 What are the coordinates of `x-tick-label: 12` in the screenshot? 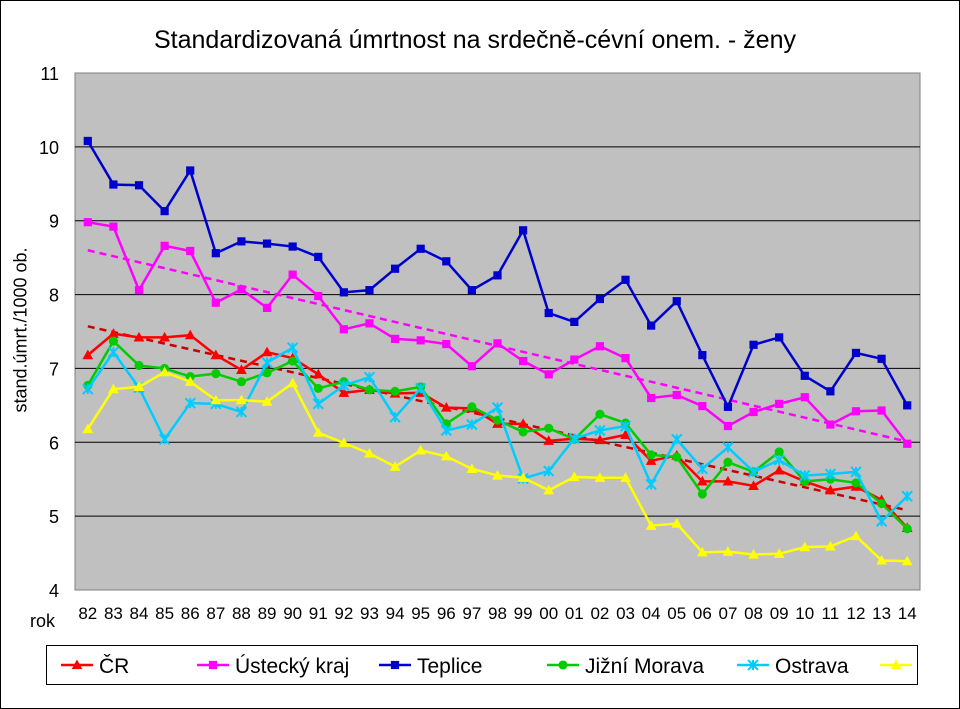 It's located at (856, 613).